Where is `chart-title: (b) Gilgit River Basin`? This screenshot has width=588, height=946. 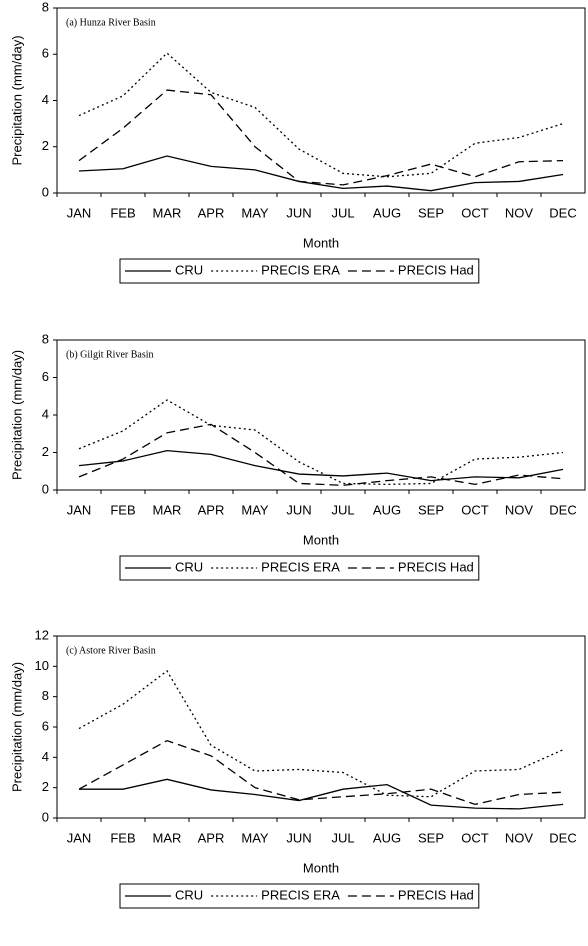 chart-title: (b) Gilgit River Basin is located at coordinates (110, 354).